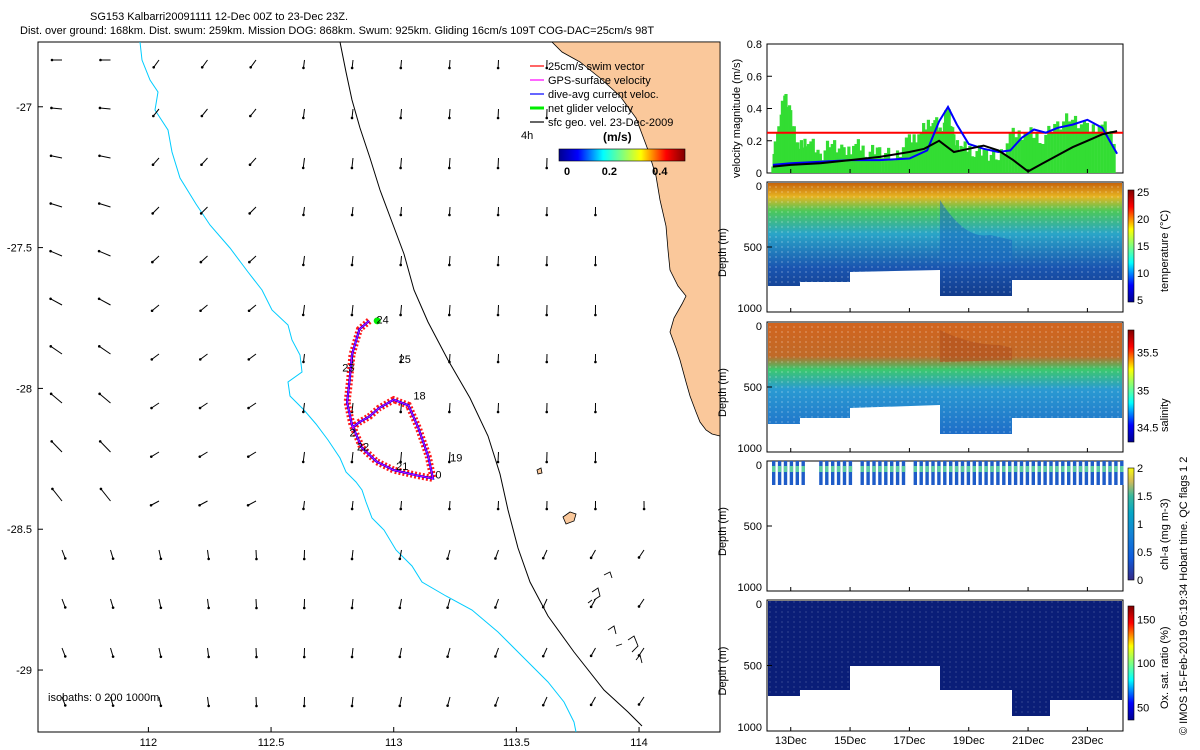  What do you see at coordinates (394, 743) in the screenshot?
I see `map-x-tick-label: 113` at bounding box center [394, 743].